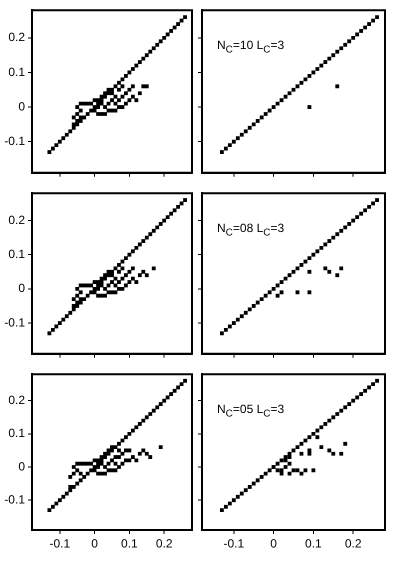 This screenshot has height=566, width=395. Describe the element at coordinates (250, 47) in the screenshot. I see `annotation: N$_{C}$=10 L$_{C}$=3` at that location.